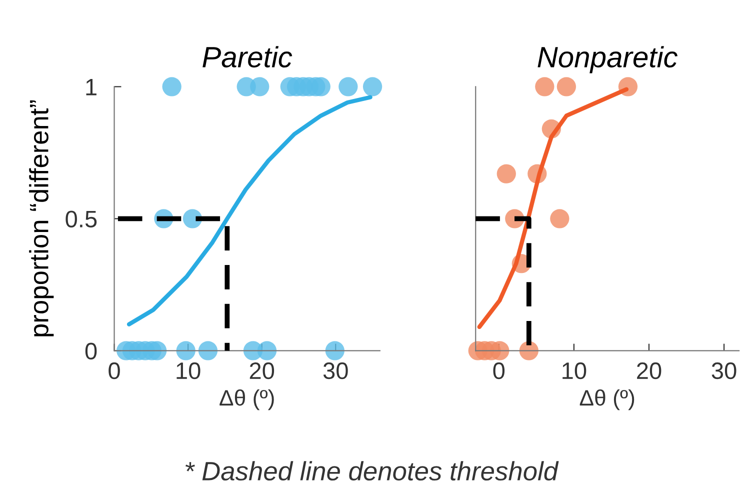 The image size is (742, 501). I want to click on text: * Dashed line denotes threshold, so click(372, 471).